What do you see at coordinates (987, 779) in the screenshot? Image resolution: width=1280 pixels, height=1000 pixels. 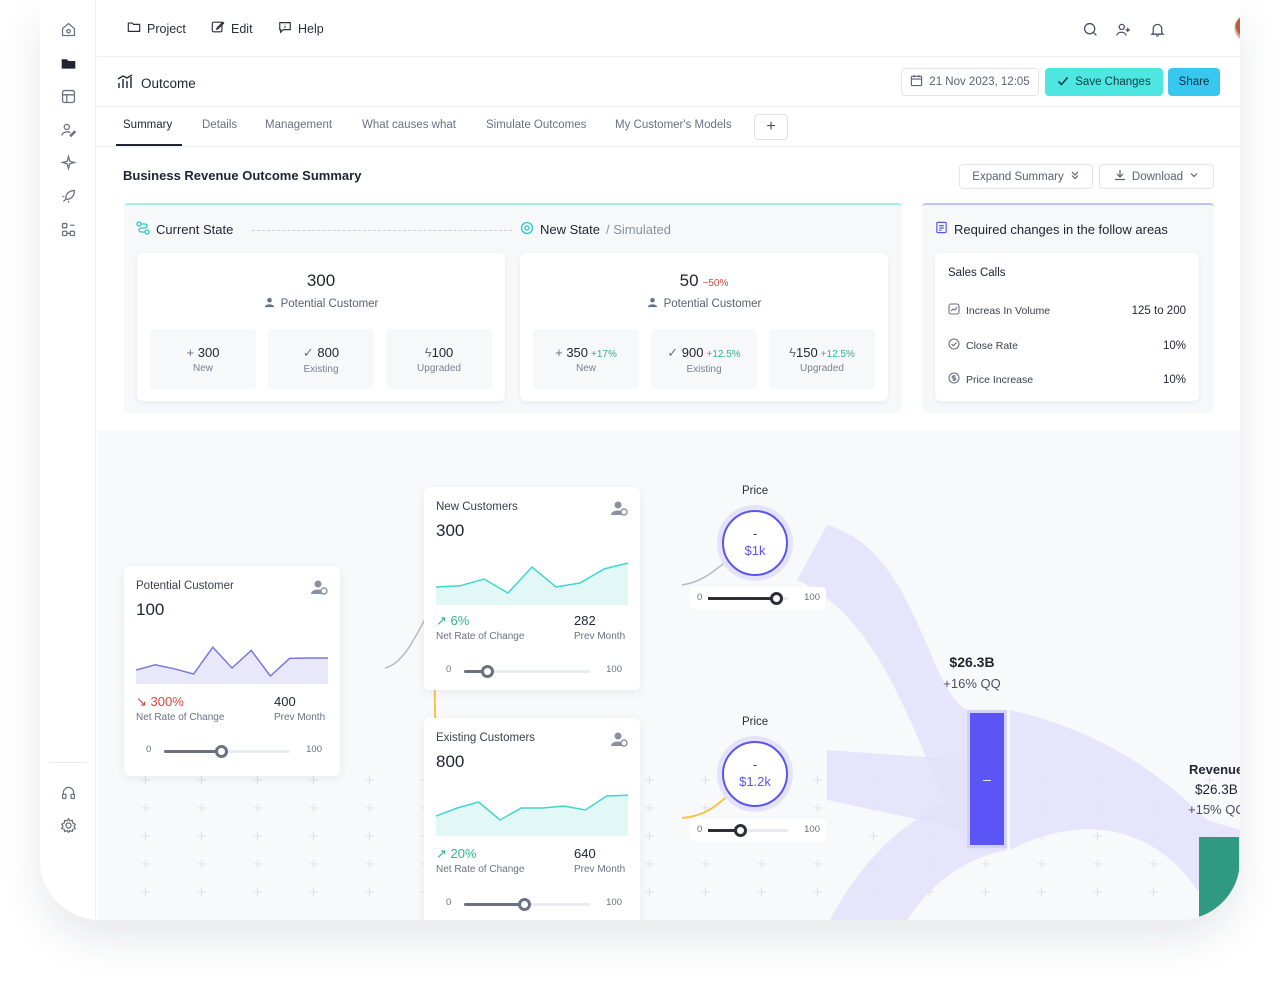 I see `total-bar: –` at bounding box center [987, 779].